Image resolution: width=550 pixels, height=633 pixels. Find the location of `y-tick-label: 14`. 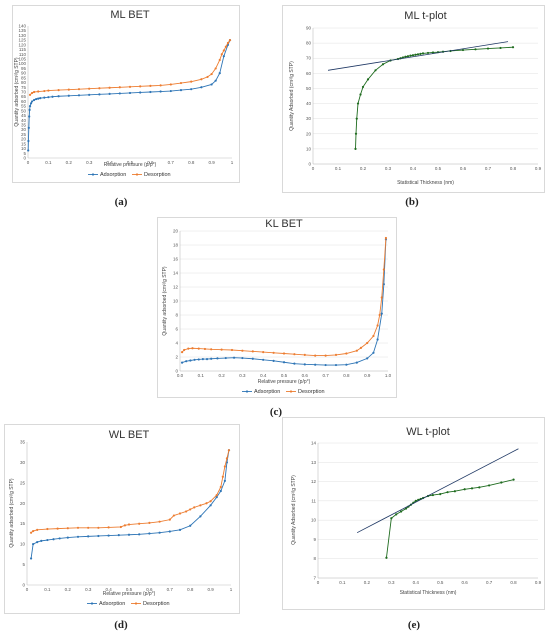

y-tick-label: 14 is located at coordinates (176, 273).